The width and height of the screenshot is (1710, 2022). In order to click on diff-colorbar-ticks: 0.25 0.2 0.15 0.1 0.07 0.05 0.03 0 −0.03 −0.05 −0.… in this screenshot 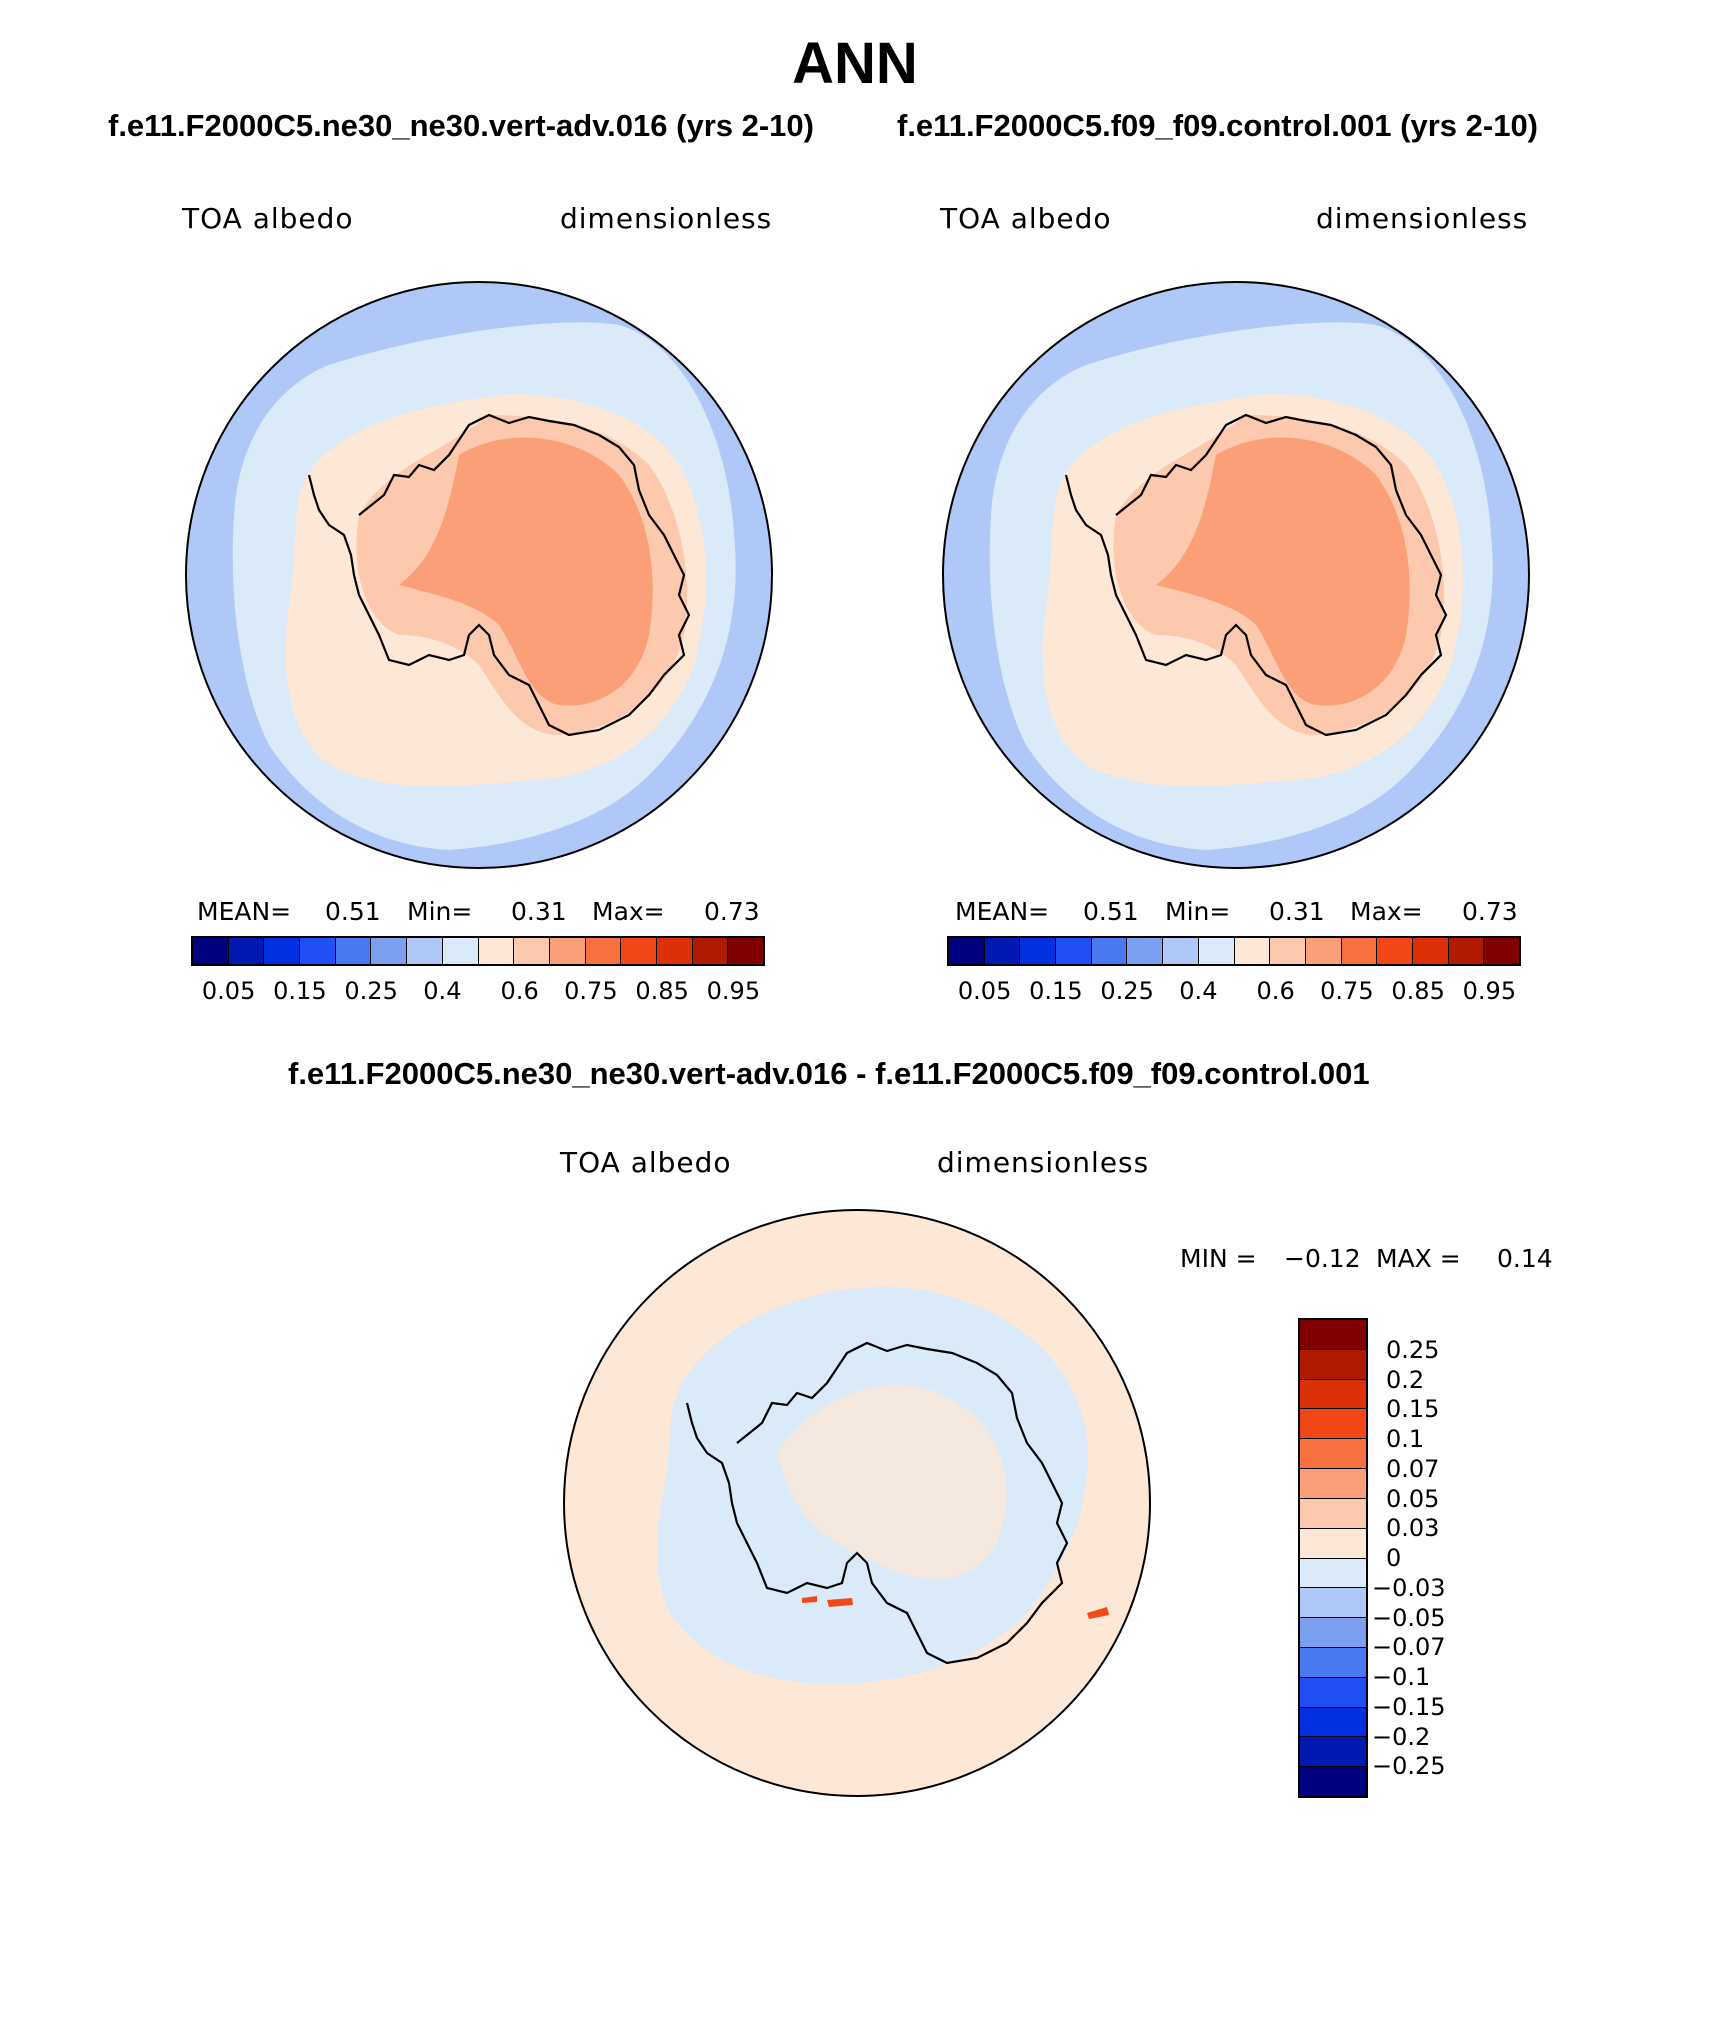, I will do `click(1435, 1558)`.